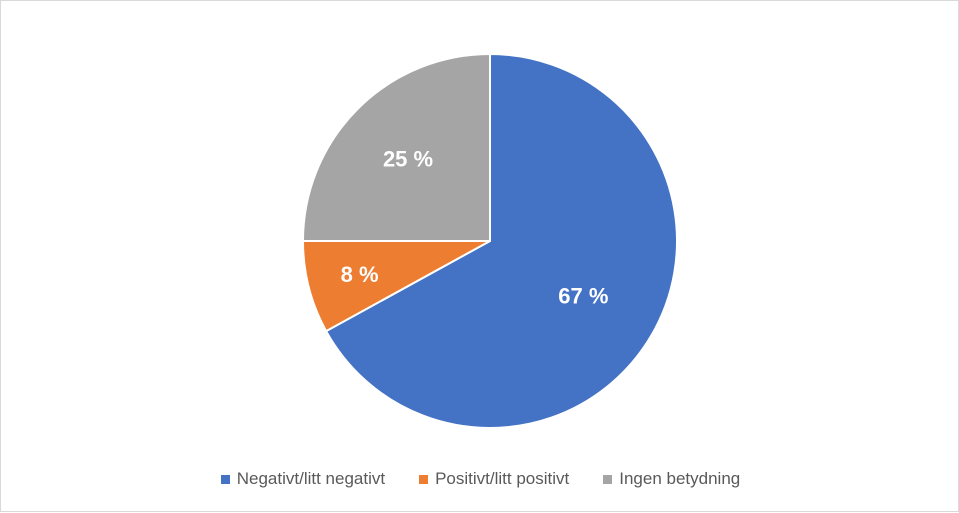 This screenshot has height=513, width=959. Describe the element at coordinates (396, 286) in the screenshot. I see `slice-positive` at that location.